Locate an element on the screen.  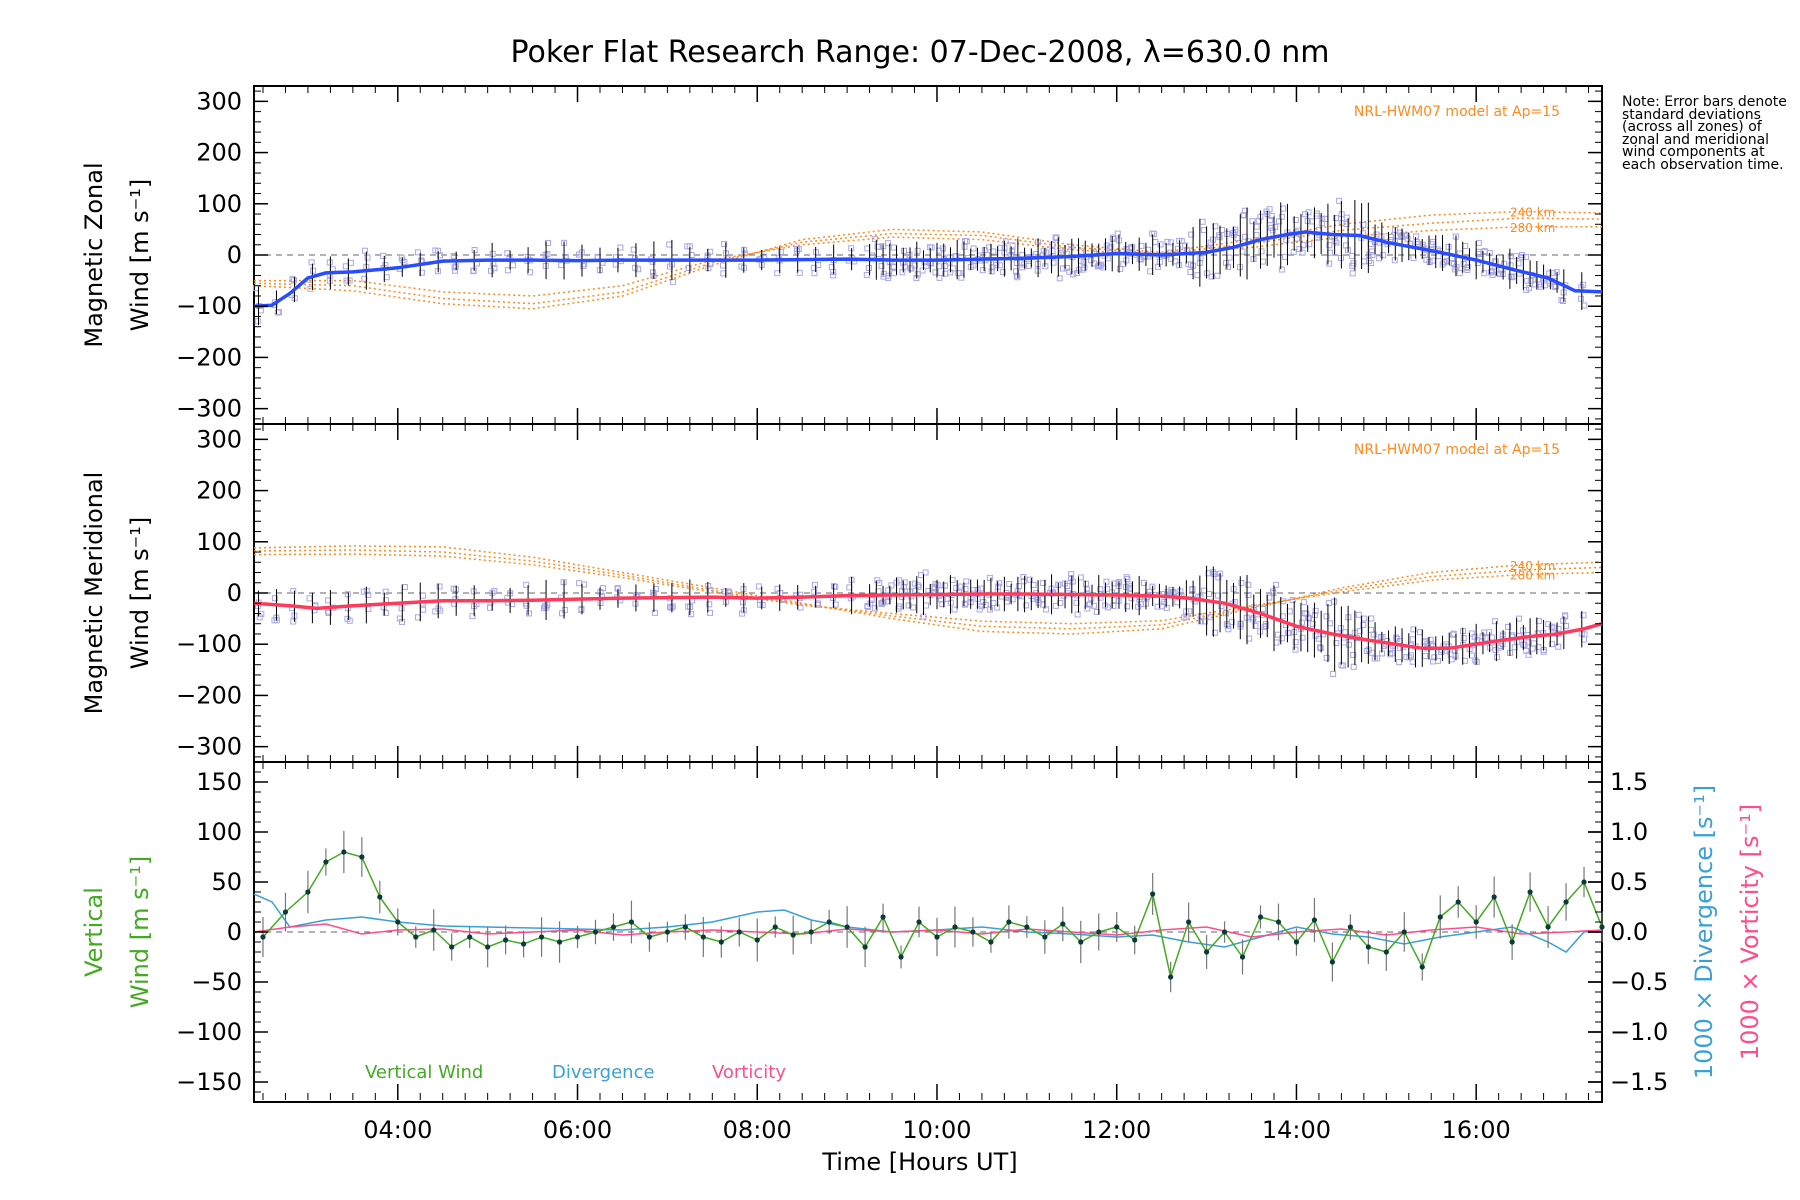
meridional-ylabel-line1: Magnetic Meridional is located at coordinates (94, 593).